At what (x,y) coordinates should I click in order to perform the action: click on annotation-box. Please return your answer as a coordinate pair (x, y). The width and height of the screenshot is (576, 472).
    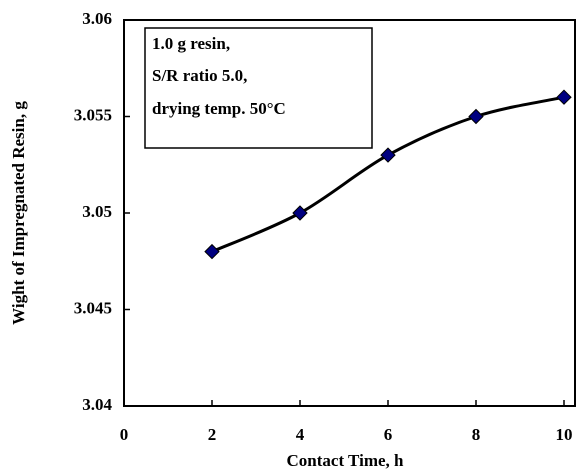
    Looking at the image, I should click on (258, 88).